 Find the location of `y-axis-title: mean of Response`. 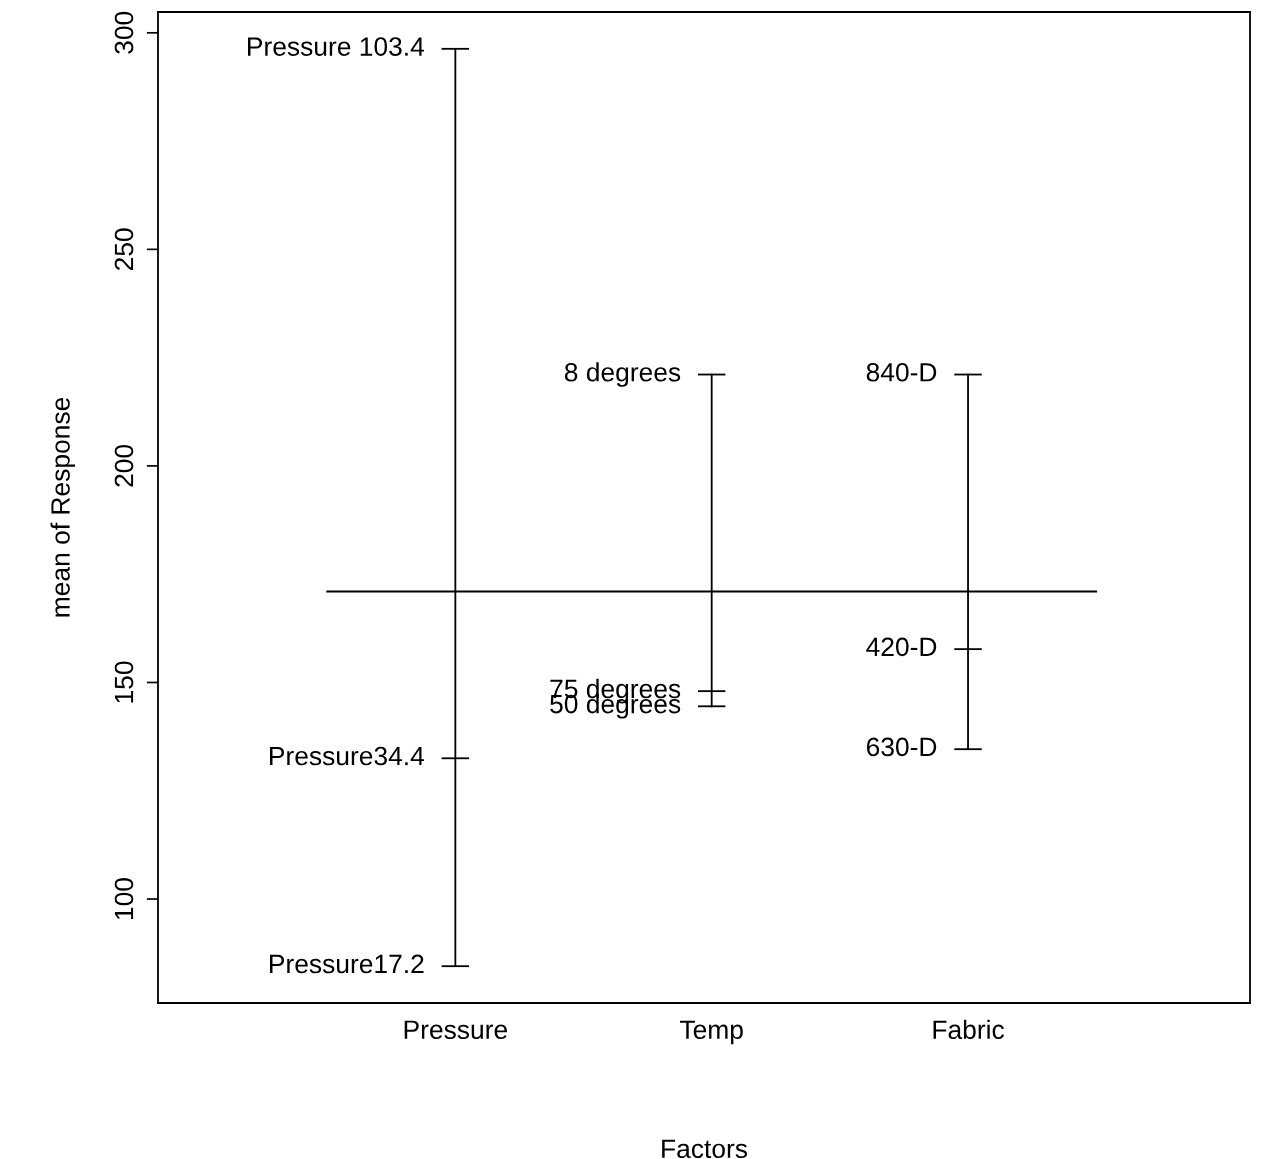

y-axis-title: mean of Response is located at coordinates (63, 507).